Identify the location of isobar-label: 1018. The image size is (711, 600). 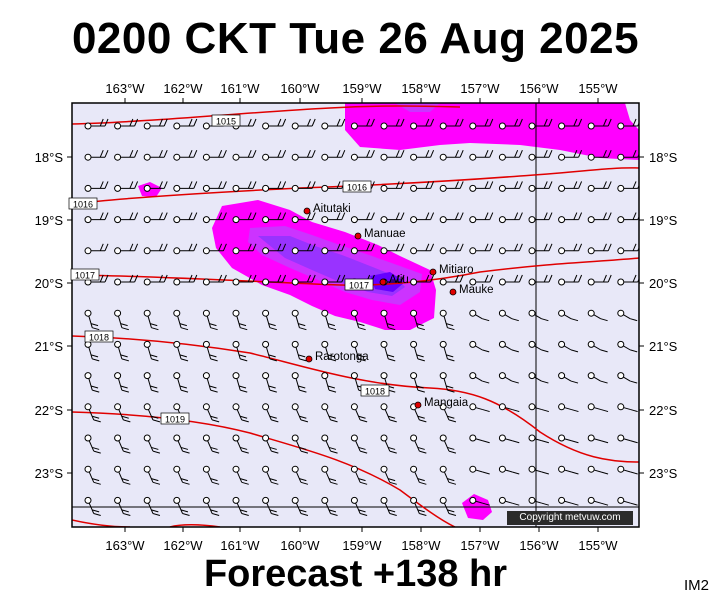
(99, 336).